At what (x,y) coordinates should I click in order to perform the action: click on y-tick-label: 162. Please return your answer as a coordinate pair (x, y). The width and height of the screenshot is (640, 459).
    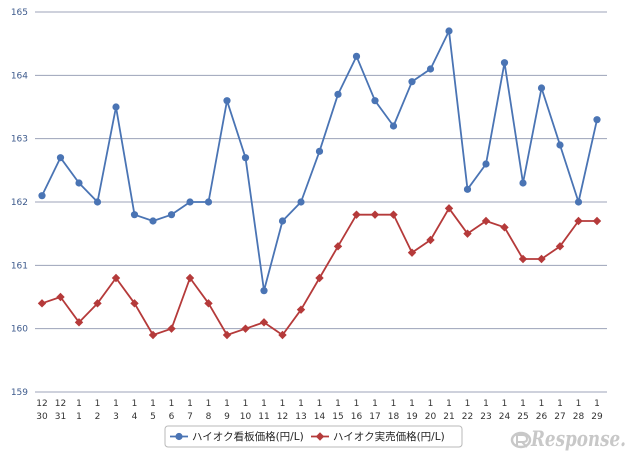
    Looking at the image, I should click on (19, 203).